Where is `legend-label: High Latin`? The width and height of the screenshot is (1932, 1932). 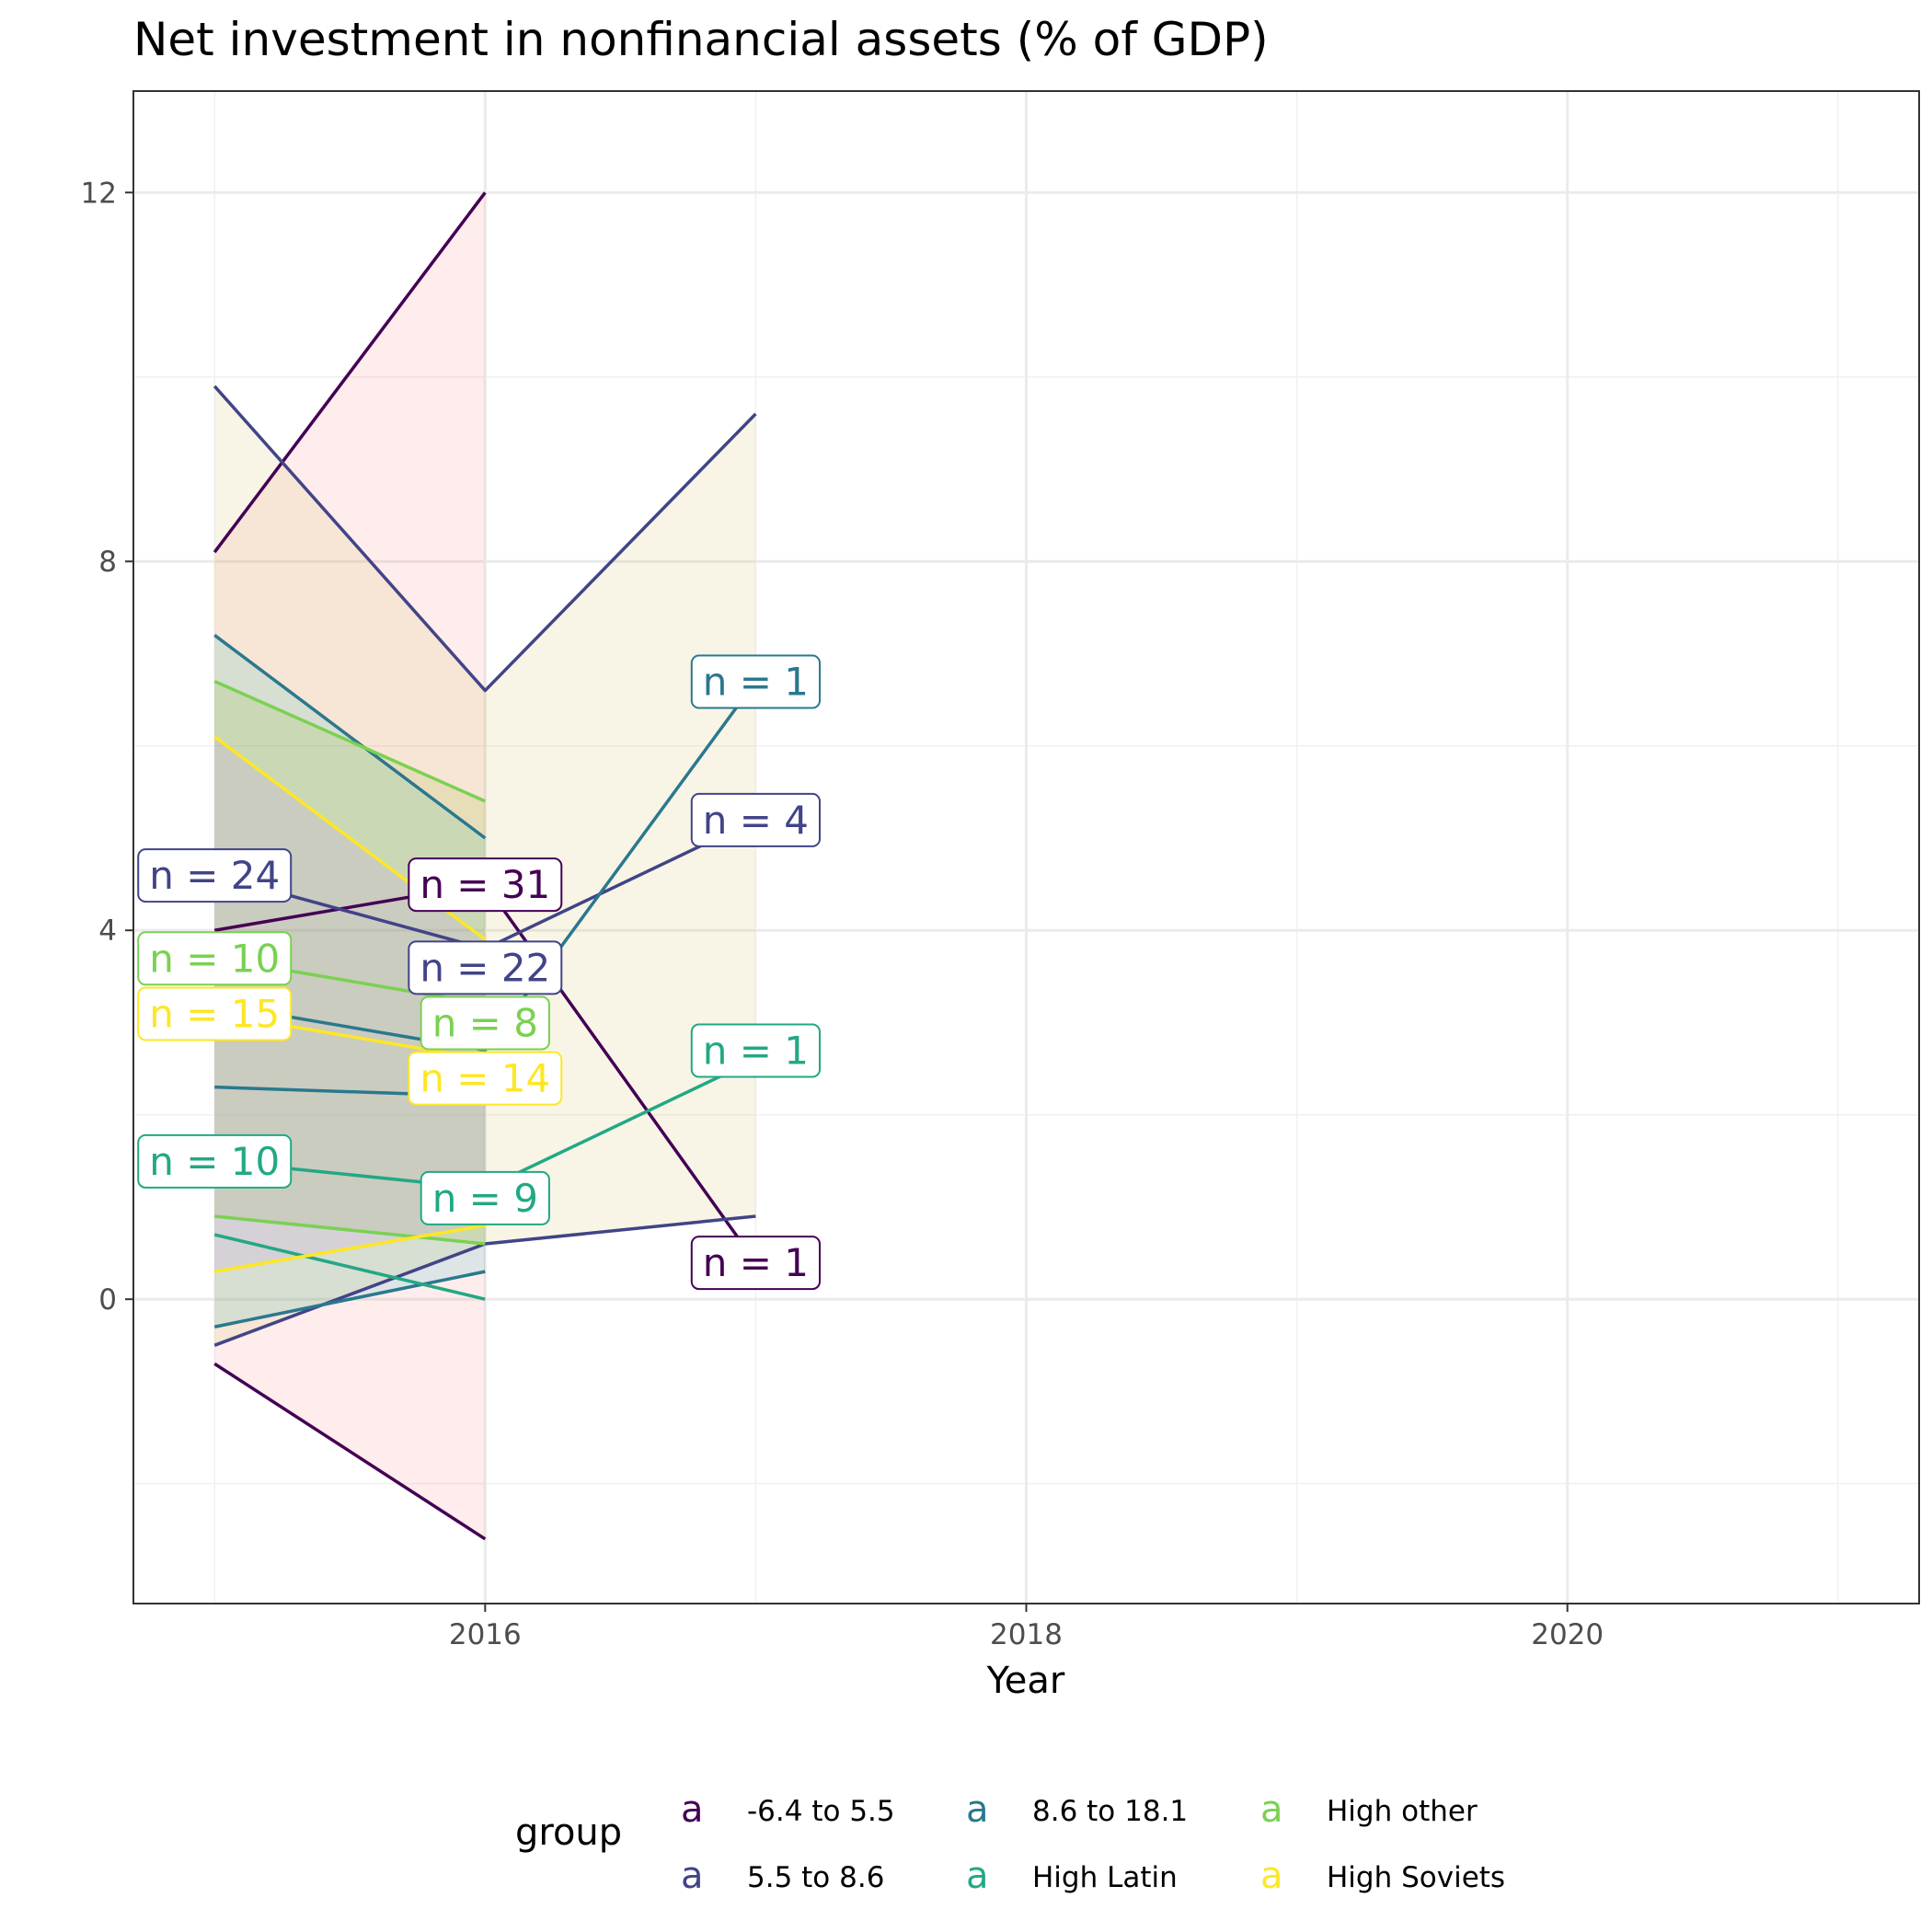
legend-label: High Latin is located at coordinates (1105, 1877).